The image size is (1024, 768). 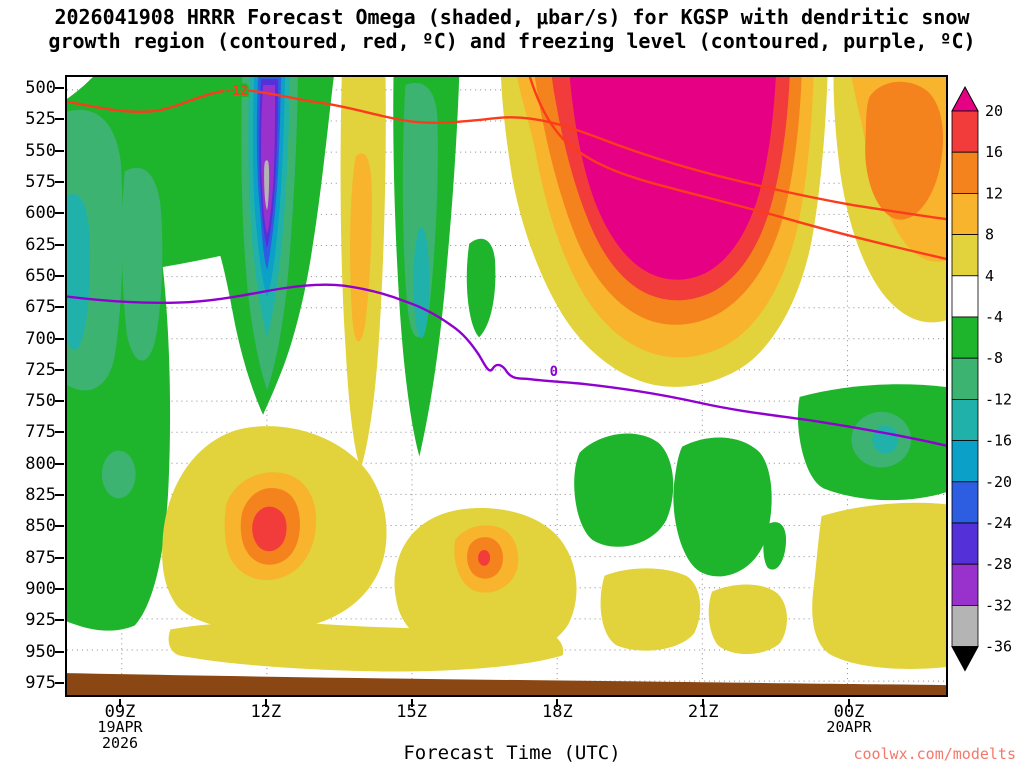 I want to click on y-tick-label: 500, so click(x=40, y=88).